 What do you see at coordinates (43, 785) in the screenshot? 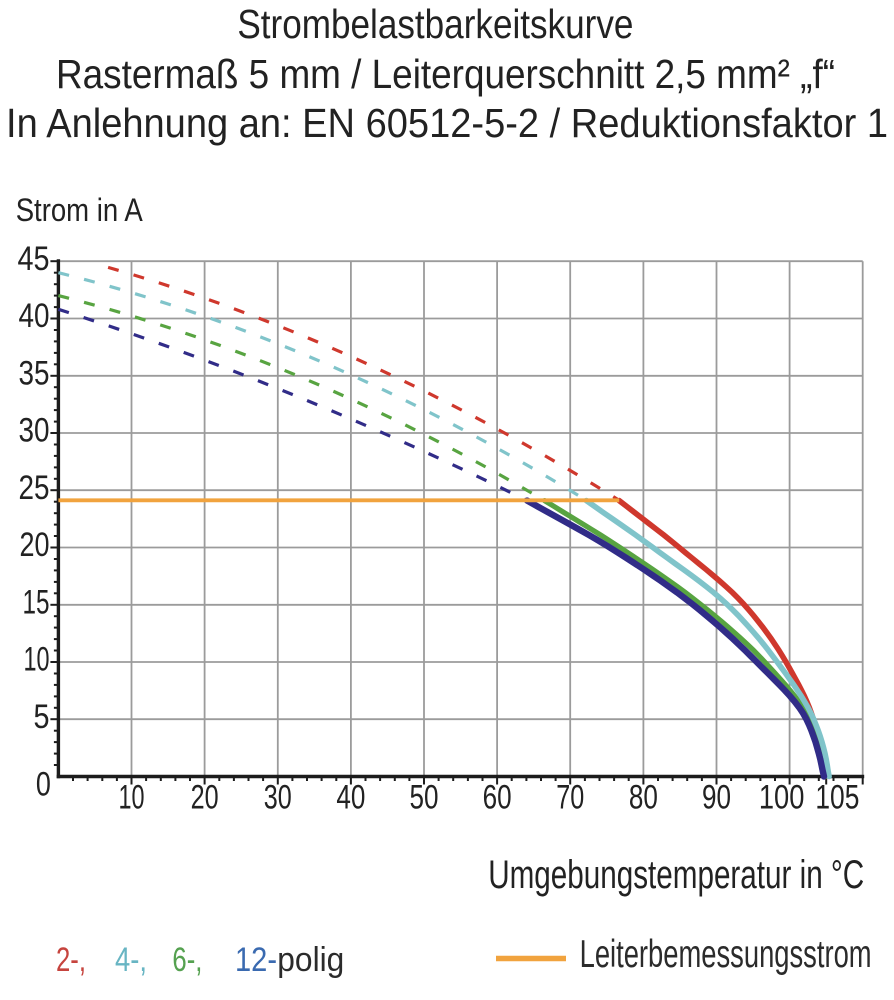
I see `svg-text: 0` at bounding box center [43, 785].